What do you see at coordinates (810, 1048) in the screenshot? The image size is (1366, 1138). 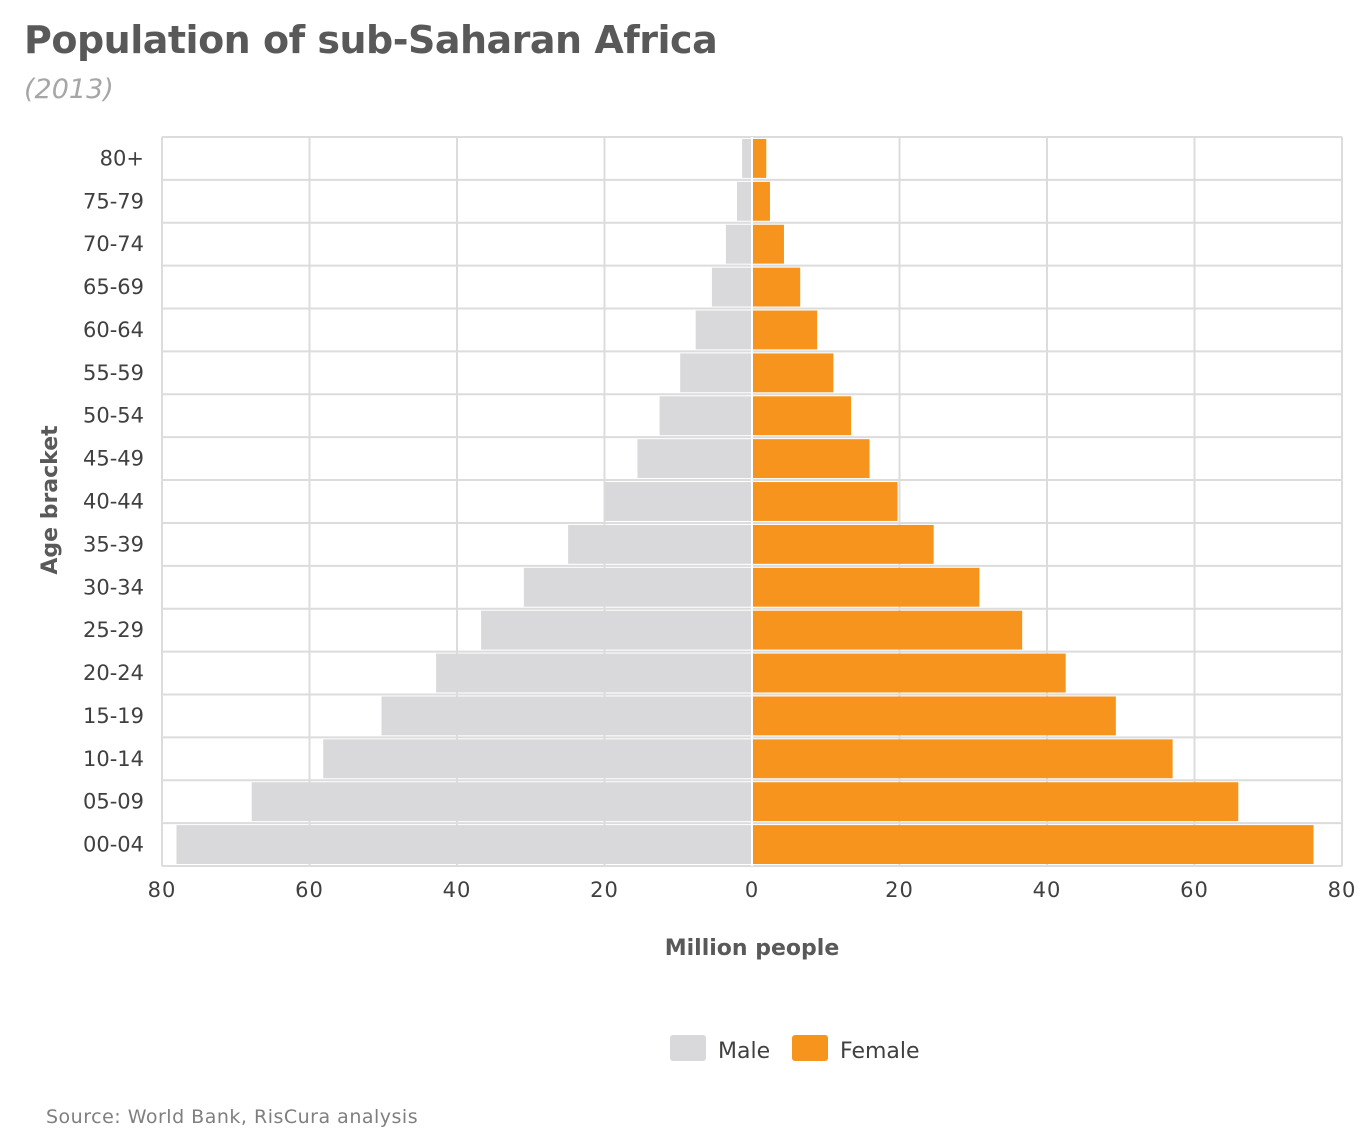 I see `legend-swatch-female` at bounding box center [810, 1048].